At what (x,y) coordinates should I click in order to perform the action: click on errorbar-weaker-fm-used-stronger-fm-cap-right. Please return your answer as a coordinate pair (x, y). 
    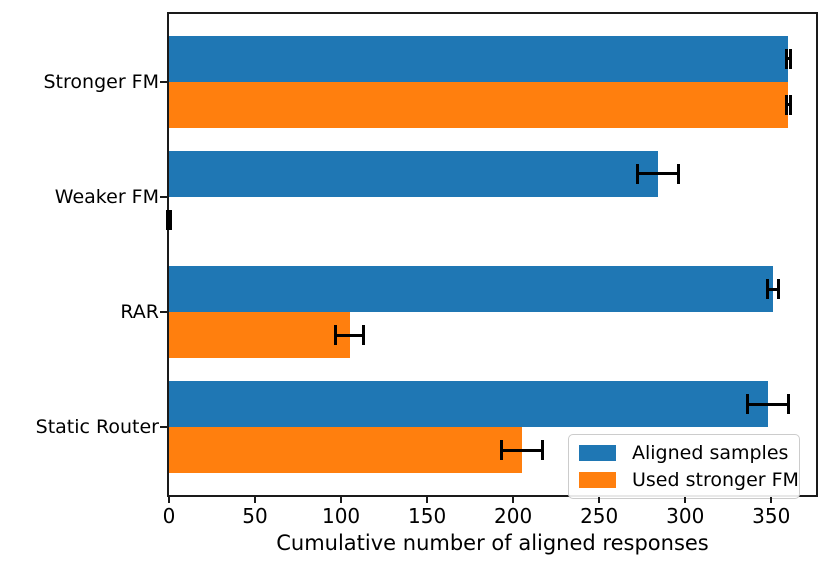
    Looking at the image, I should click on (171, 219).